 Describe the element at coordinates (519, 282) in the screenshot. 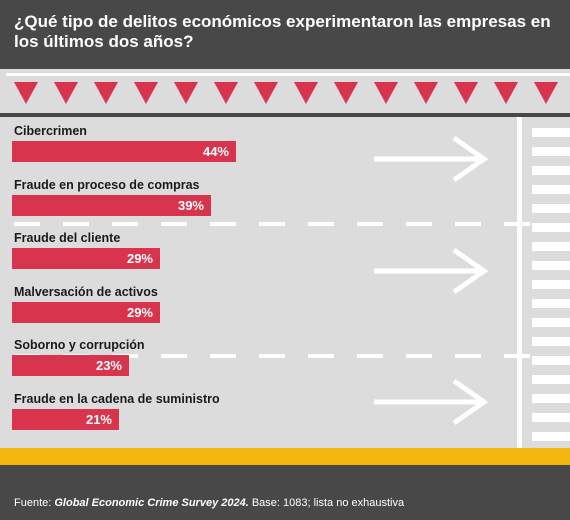

I see `crosswalk-edge-line` at that location.